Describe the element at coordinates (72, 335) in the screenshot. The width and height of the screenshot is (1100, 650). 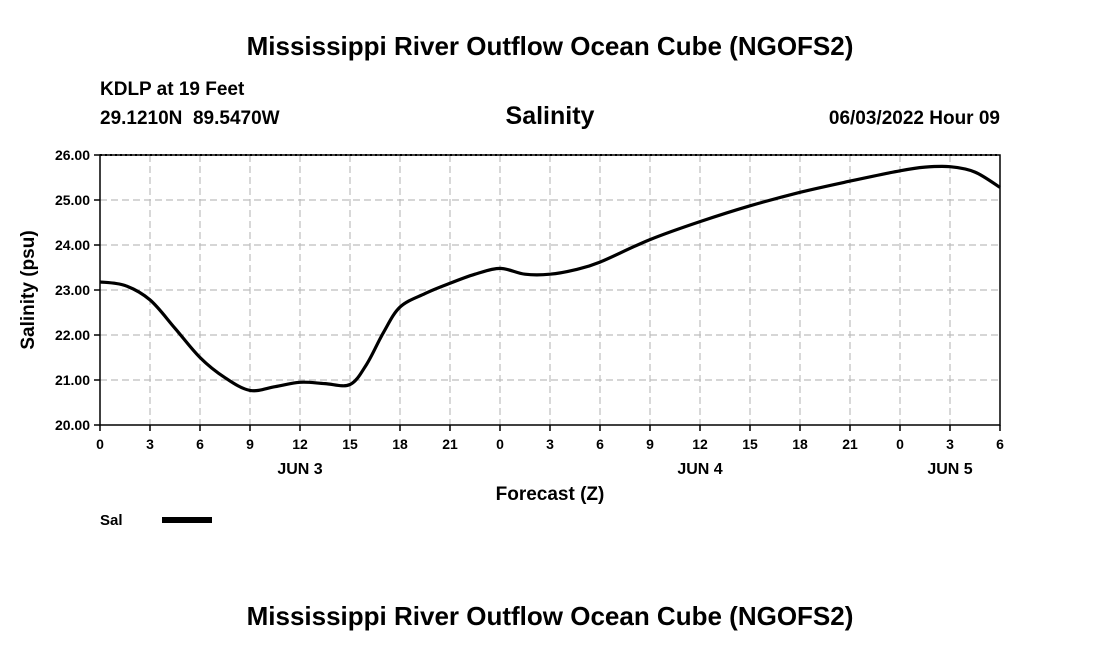
I see `y-tick-label: 22.00` at that location.